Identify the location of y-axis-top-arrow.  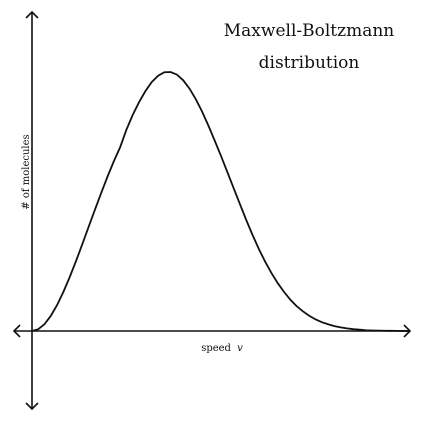
(32, 14).